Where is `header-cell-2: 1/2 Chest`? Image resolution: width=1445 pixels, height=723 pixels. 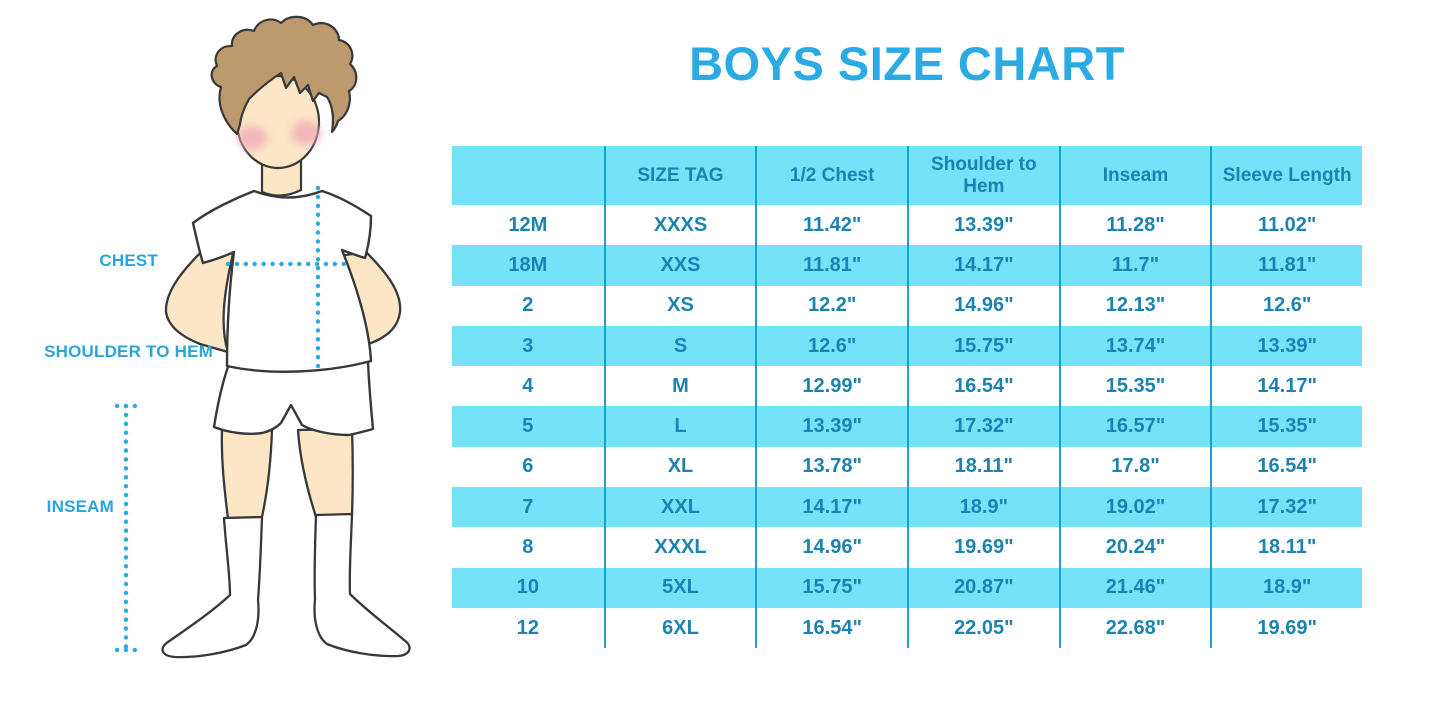
header-cell-2: 1/2 Chest is located at coordinates (831, 175).